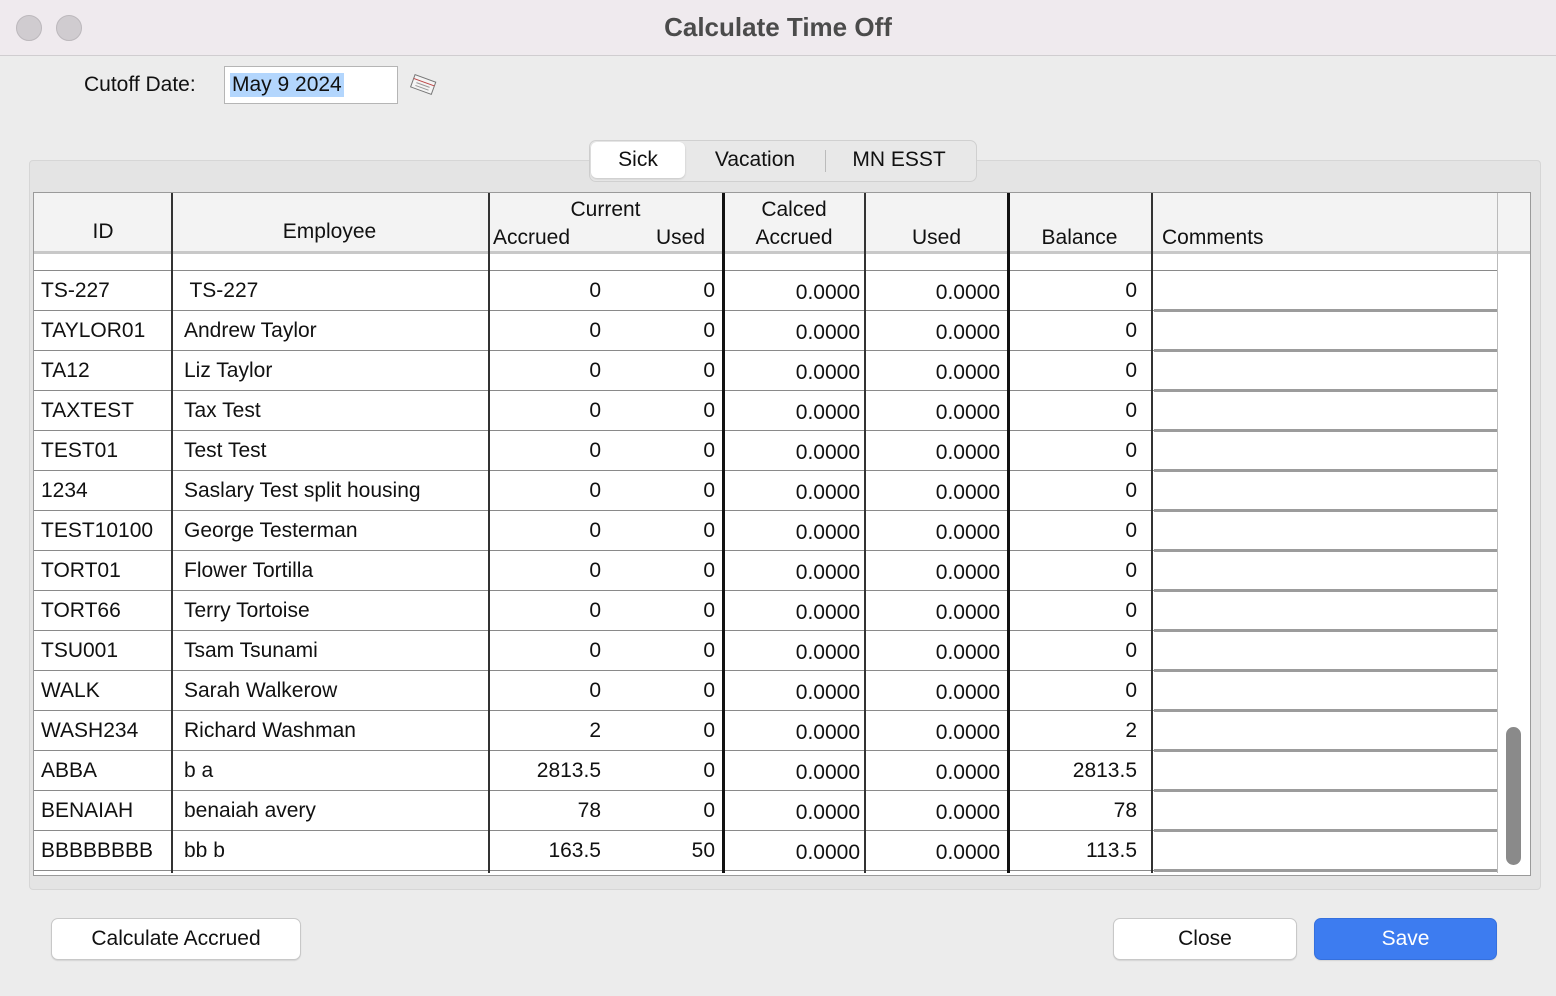 This screenshot has height=996, width=1556. I want to click on table-cell: 113.5, so click(1111, 850).